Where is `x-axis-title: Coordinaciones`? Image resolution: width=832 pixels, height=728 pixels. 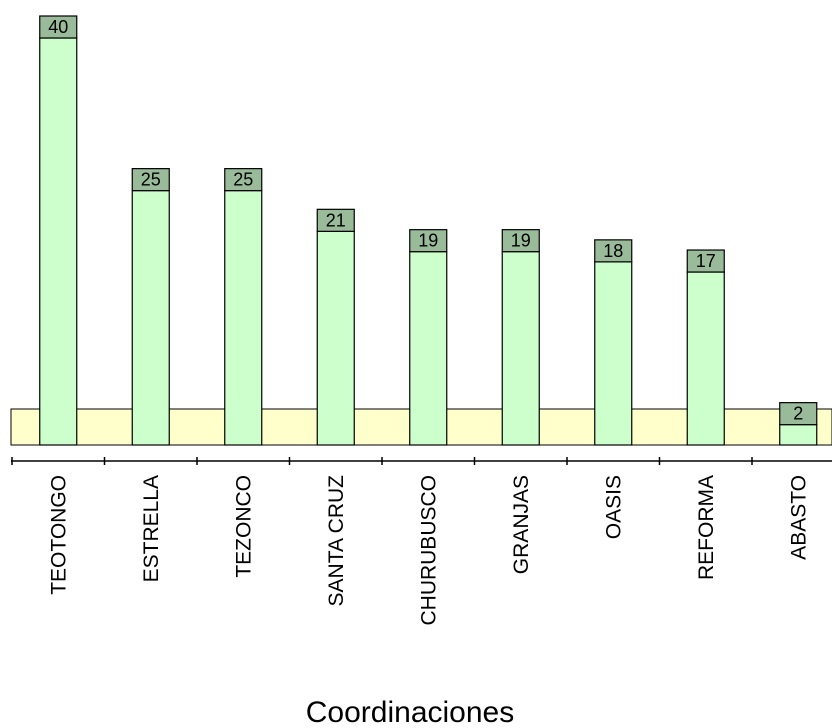 x-axis-title: Coordinaciones is located at coordinates (410, 712).